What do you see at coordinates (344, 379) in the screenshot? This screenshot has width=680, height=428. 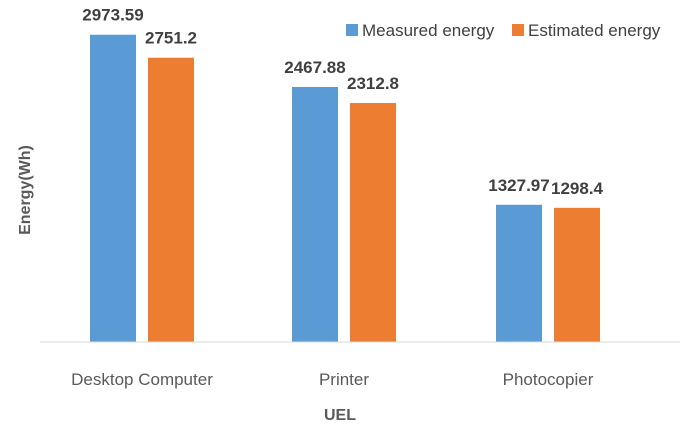 I see `x-tick-label-printer: Printer` at bounding box center [344, 379].